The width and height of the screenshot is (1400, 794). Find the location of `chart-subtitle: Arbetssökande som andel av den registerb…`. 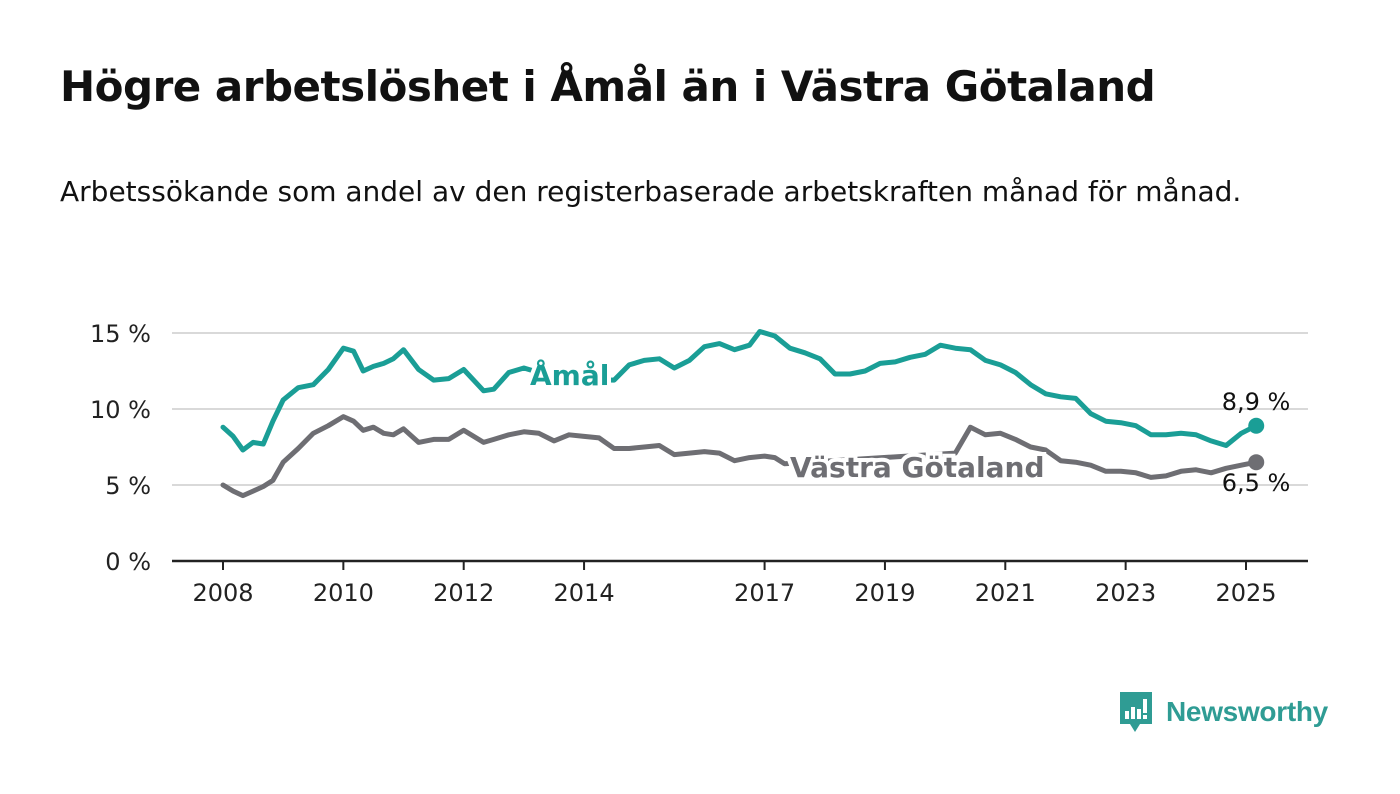

chart-subtitle: Arbetssökande som andel av den registerb… is located at coordinates (651, 191).